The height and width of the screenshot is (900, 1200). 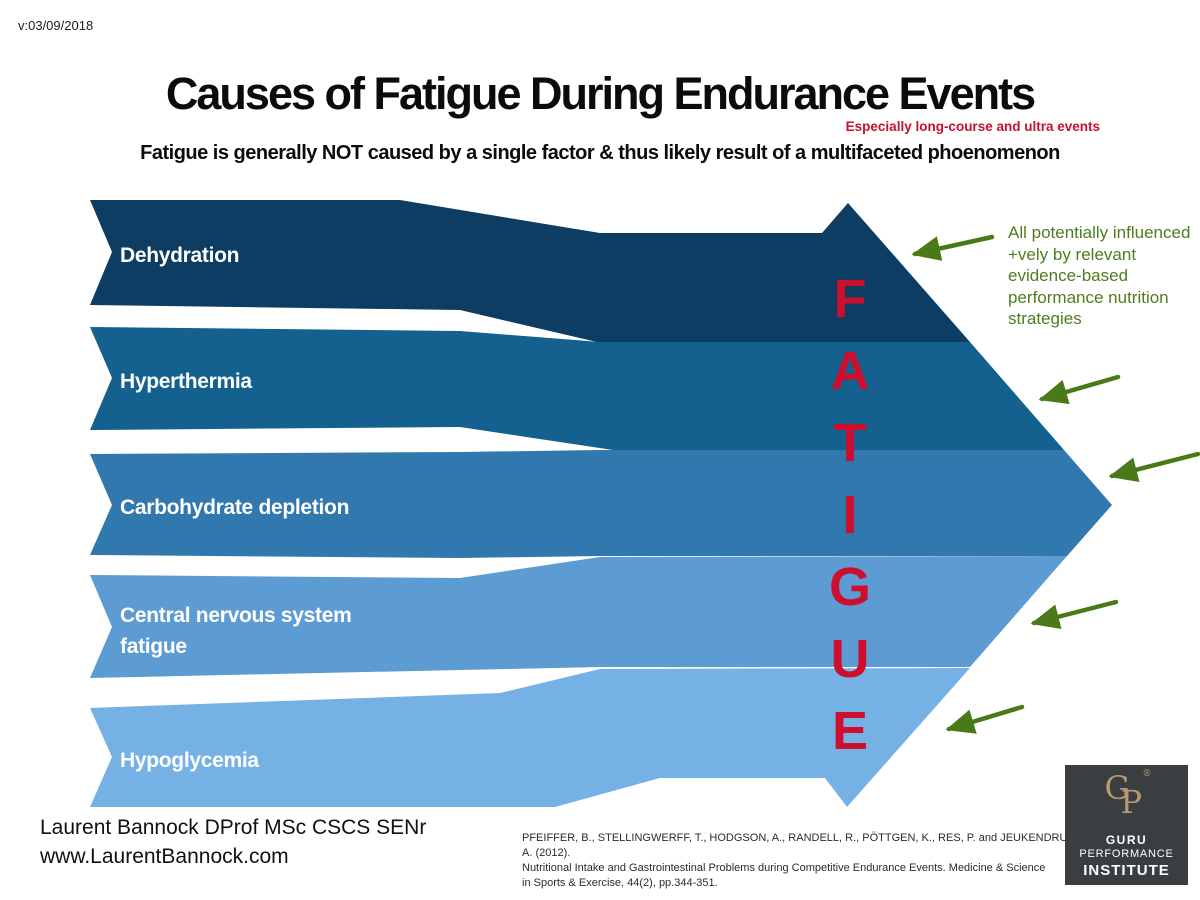 What do you see at coordinates (1126, 840) in the screenshot?
I see `logo-line-guru: GURU` at bounding box center [1126, 840].